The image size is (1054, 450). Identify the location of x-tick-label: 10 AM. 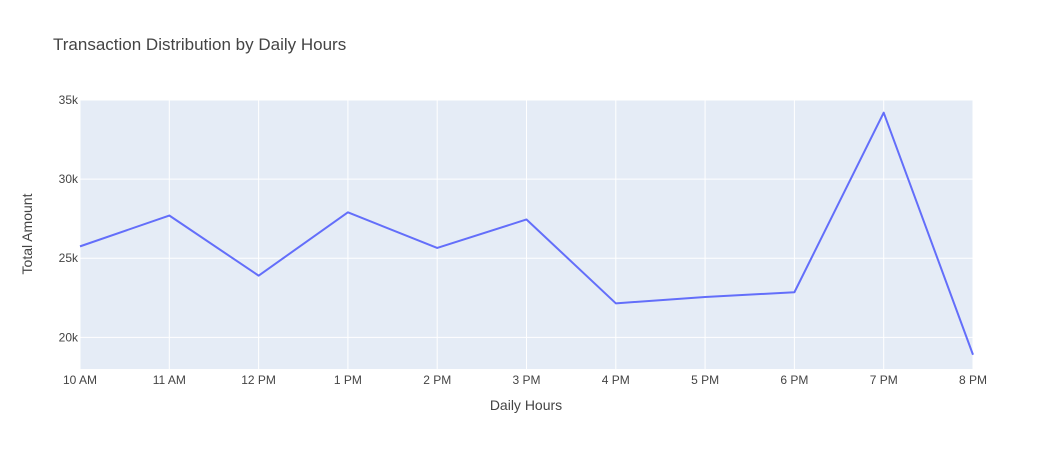
(80, 380).